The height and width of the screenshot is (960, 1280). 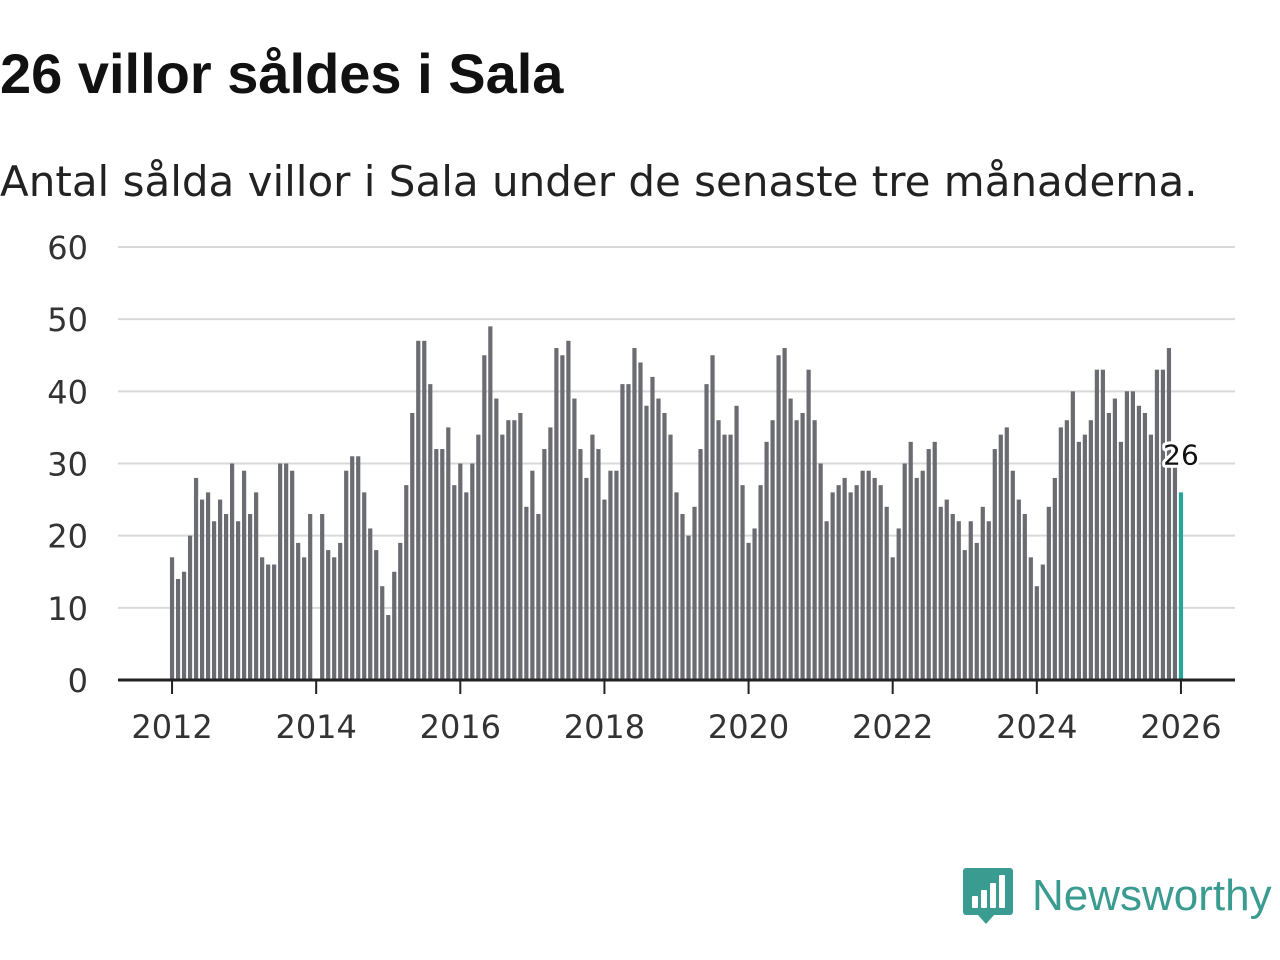 What do you see at coordinates (67, 609) in the screenshot?
I see `y-tick-label: 10` at bounding box center [67, 609].